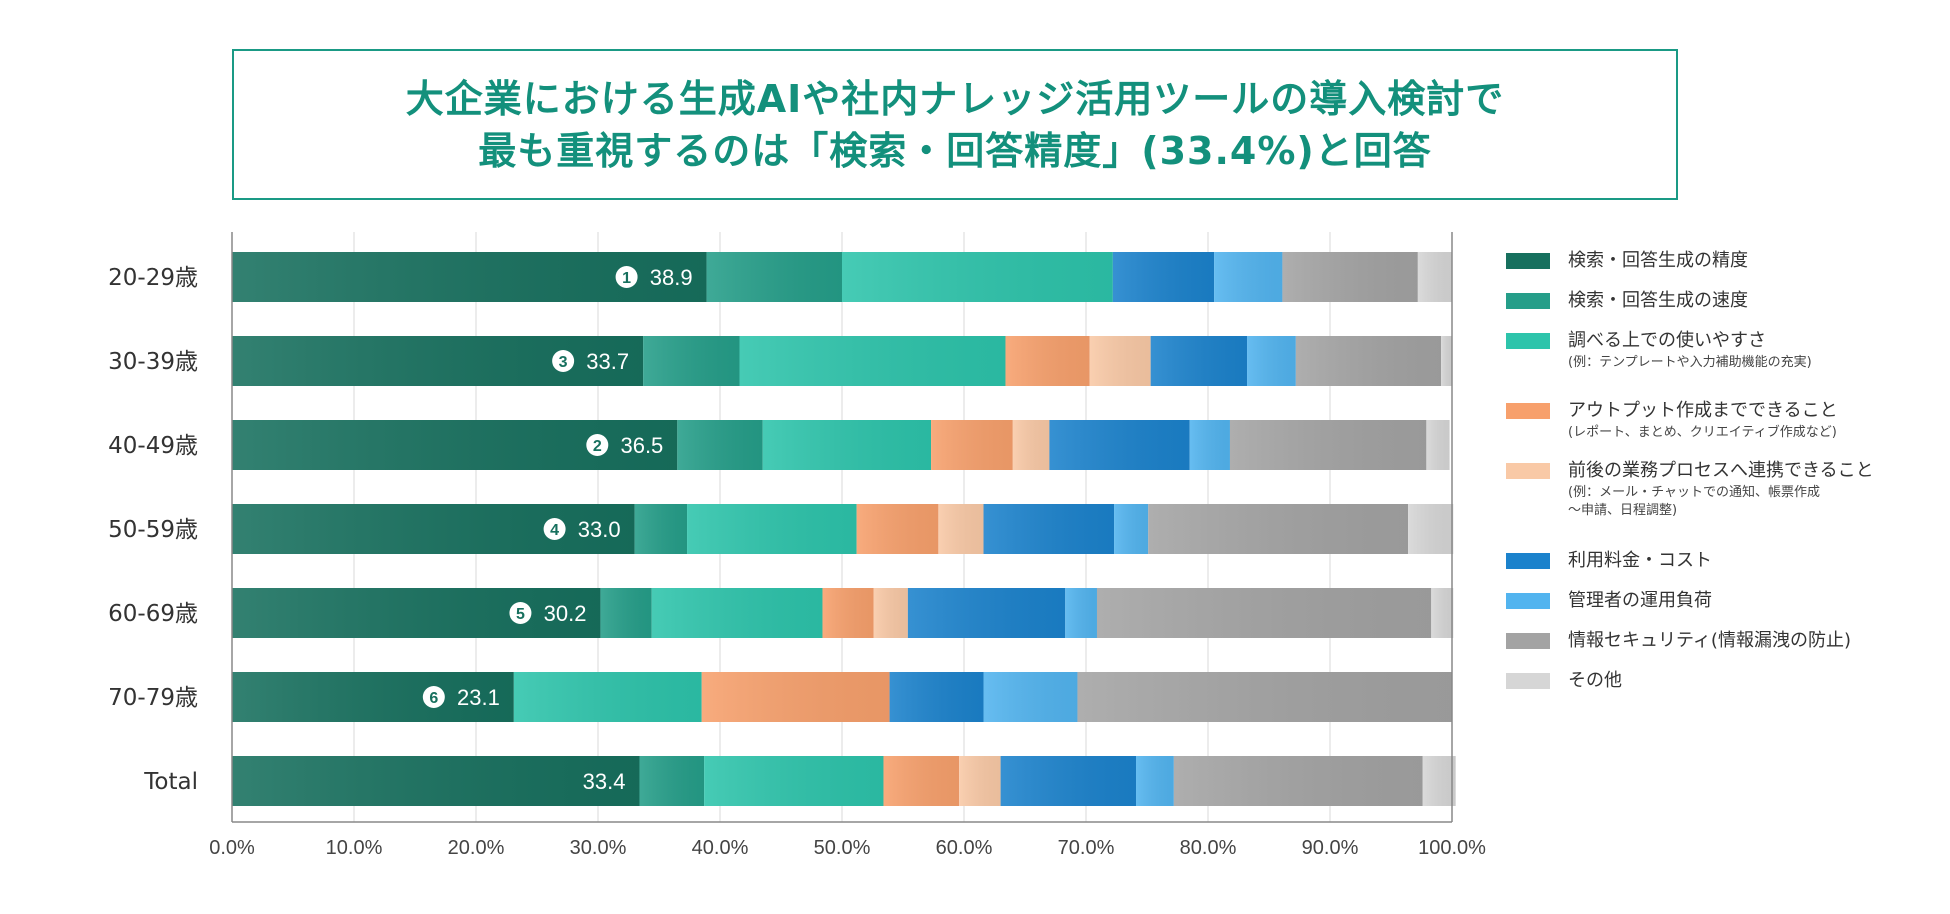 The height and width of the screenshot is (914, 1950). Describe the element at coordinates (153, 446) in the screenshot. I see `category-label: 40-49歳` at that location.